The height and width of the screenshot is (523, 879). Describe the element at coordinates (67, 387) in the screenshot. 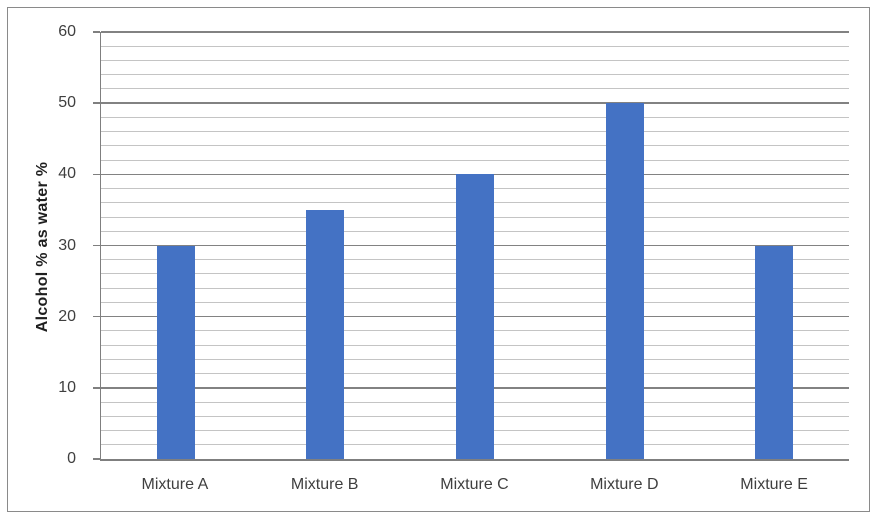

I see `y-axis-tick-label: 10` at that location.